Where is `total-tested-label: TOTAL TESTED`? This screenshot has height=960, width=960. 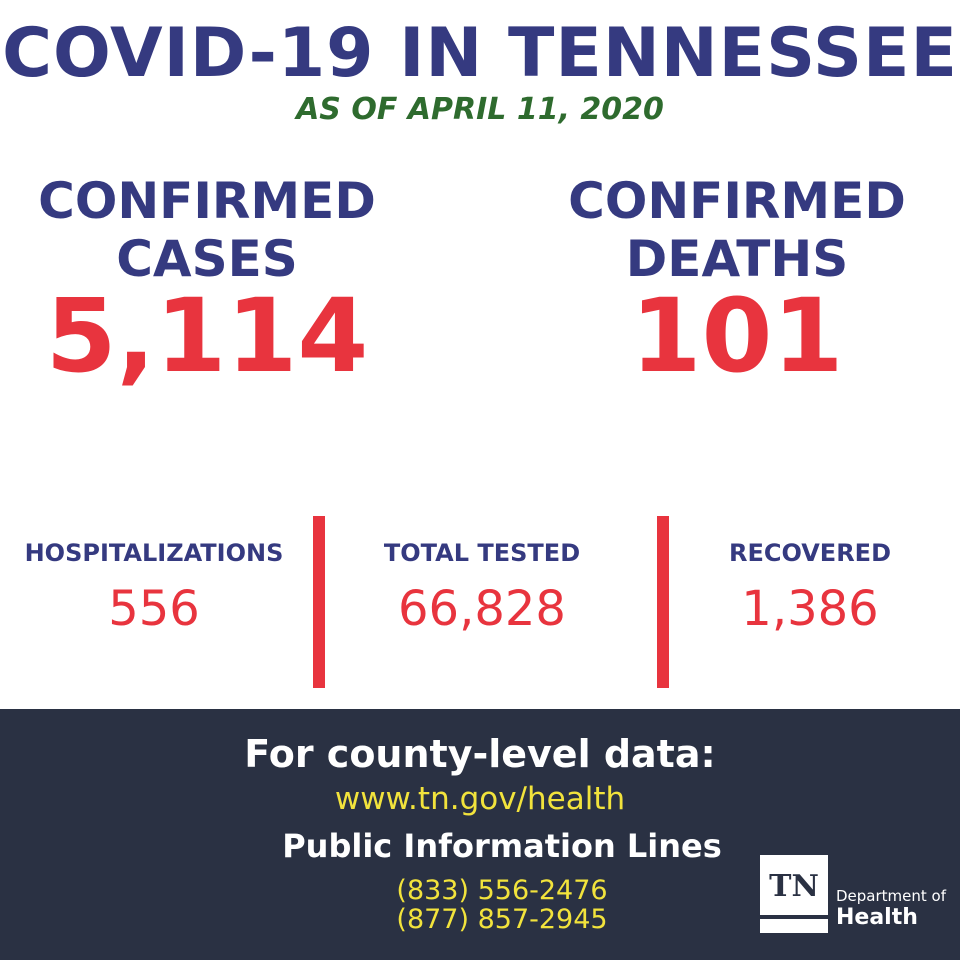 total-tested-label: TOTAL TESTED is located at coordinates (482, 553).